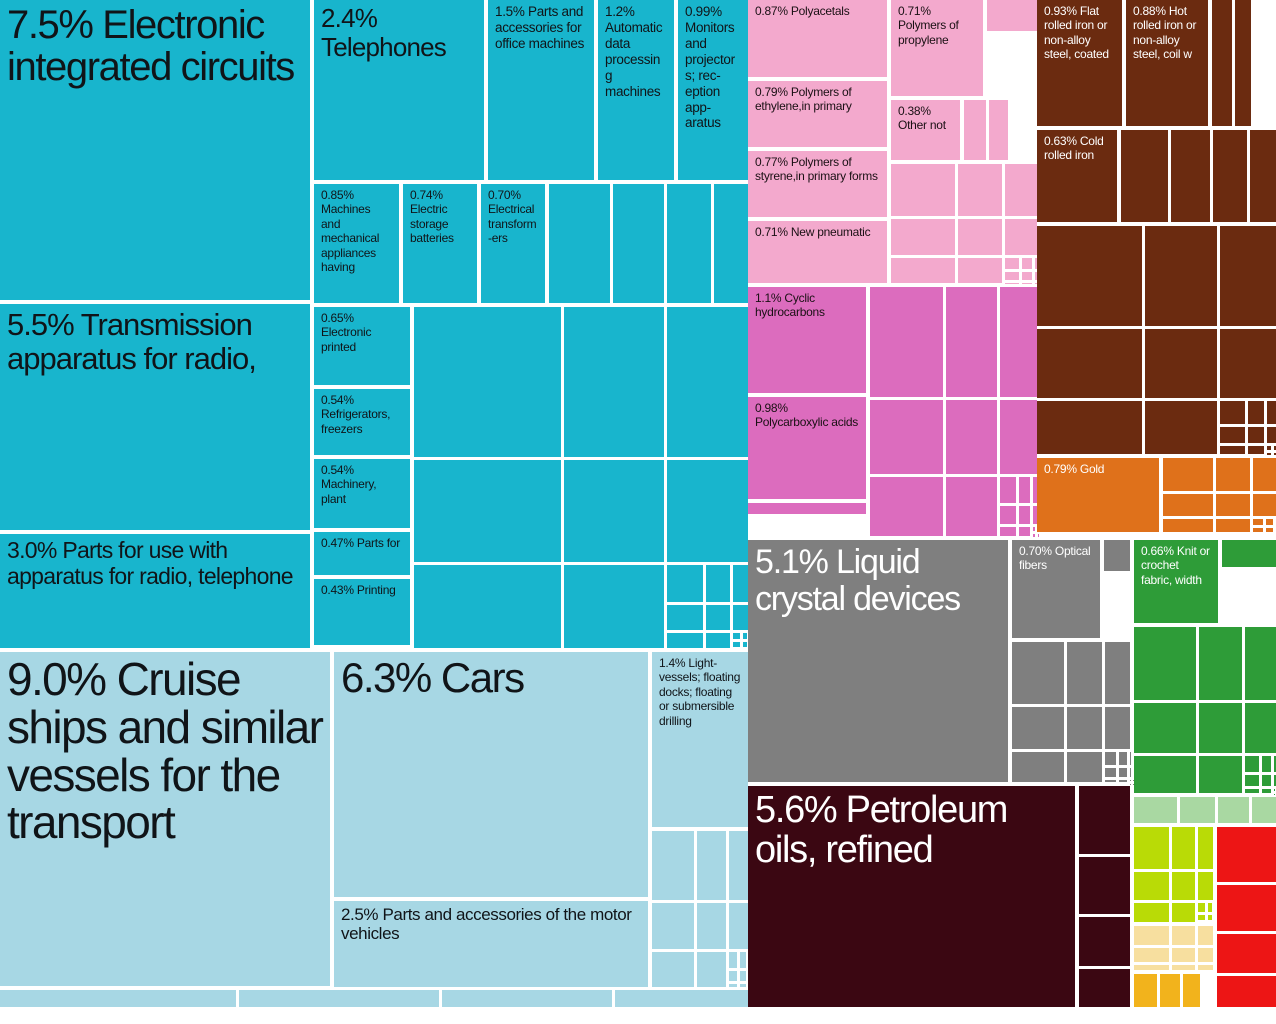 This screenshot has height=1024, width=1276. What do you see at coordinates (440, 243) in the screenshot?
I see `tile-electric-storage-batteries: 0.74% Electric storage batteries` at bounding box center [440, 243].